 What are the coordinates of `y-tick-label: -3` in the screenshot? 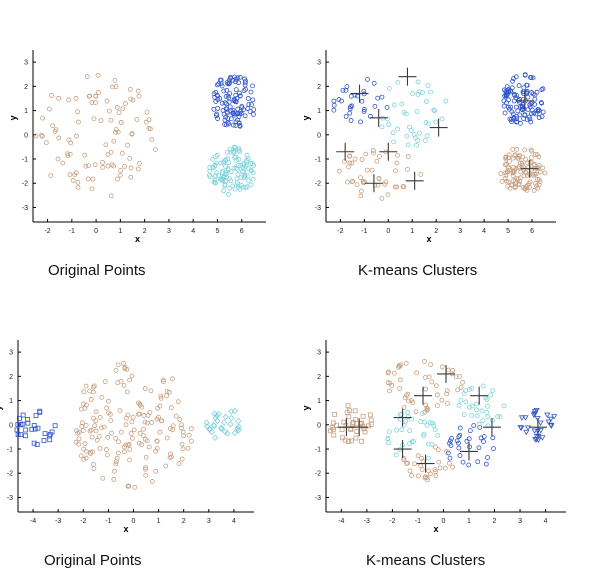 It's located at (25, 208).